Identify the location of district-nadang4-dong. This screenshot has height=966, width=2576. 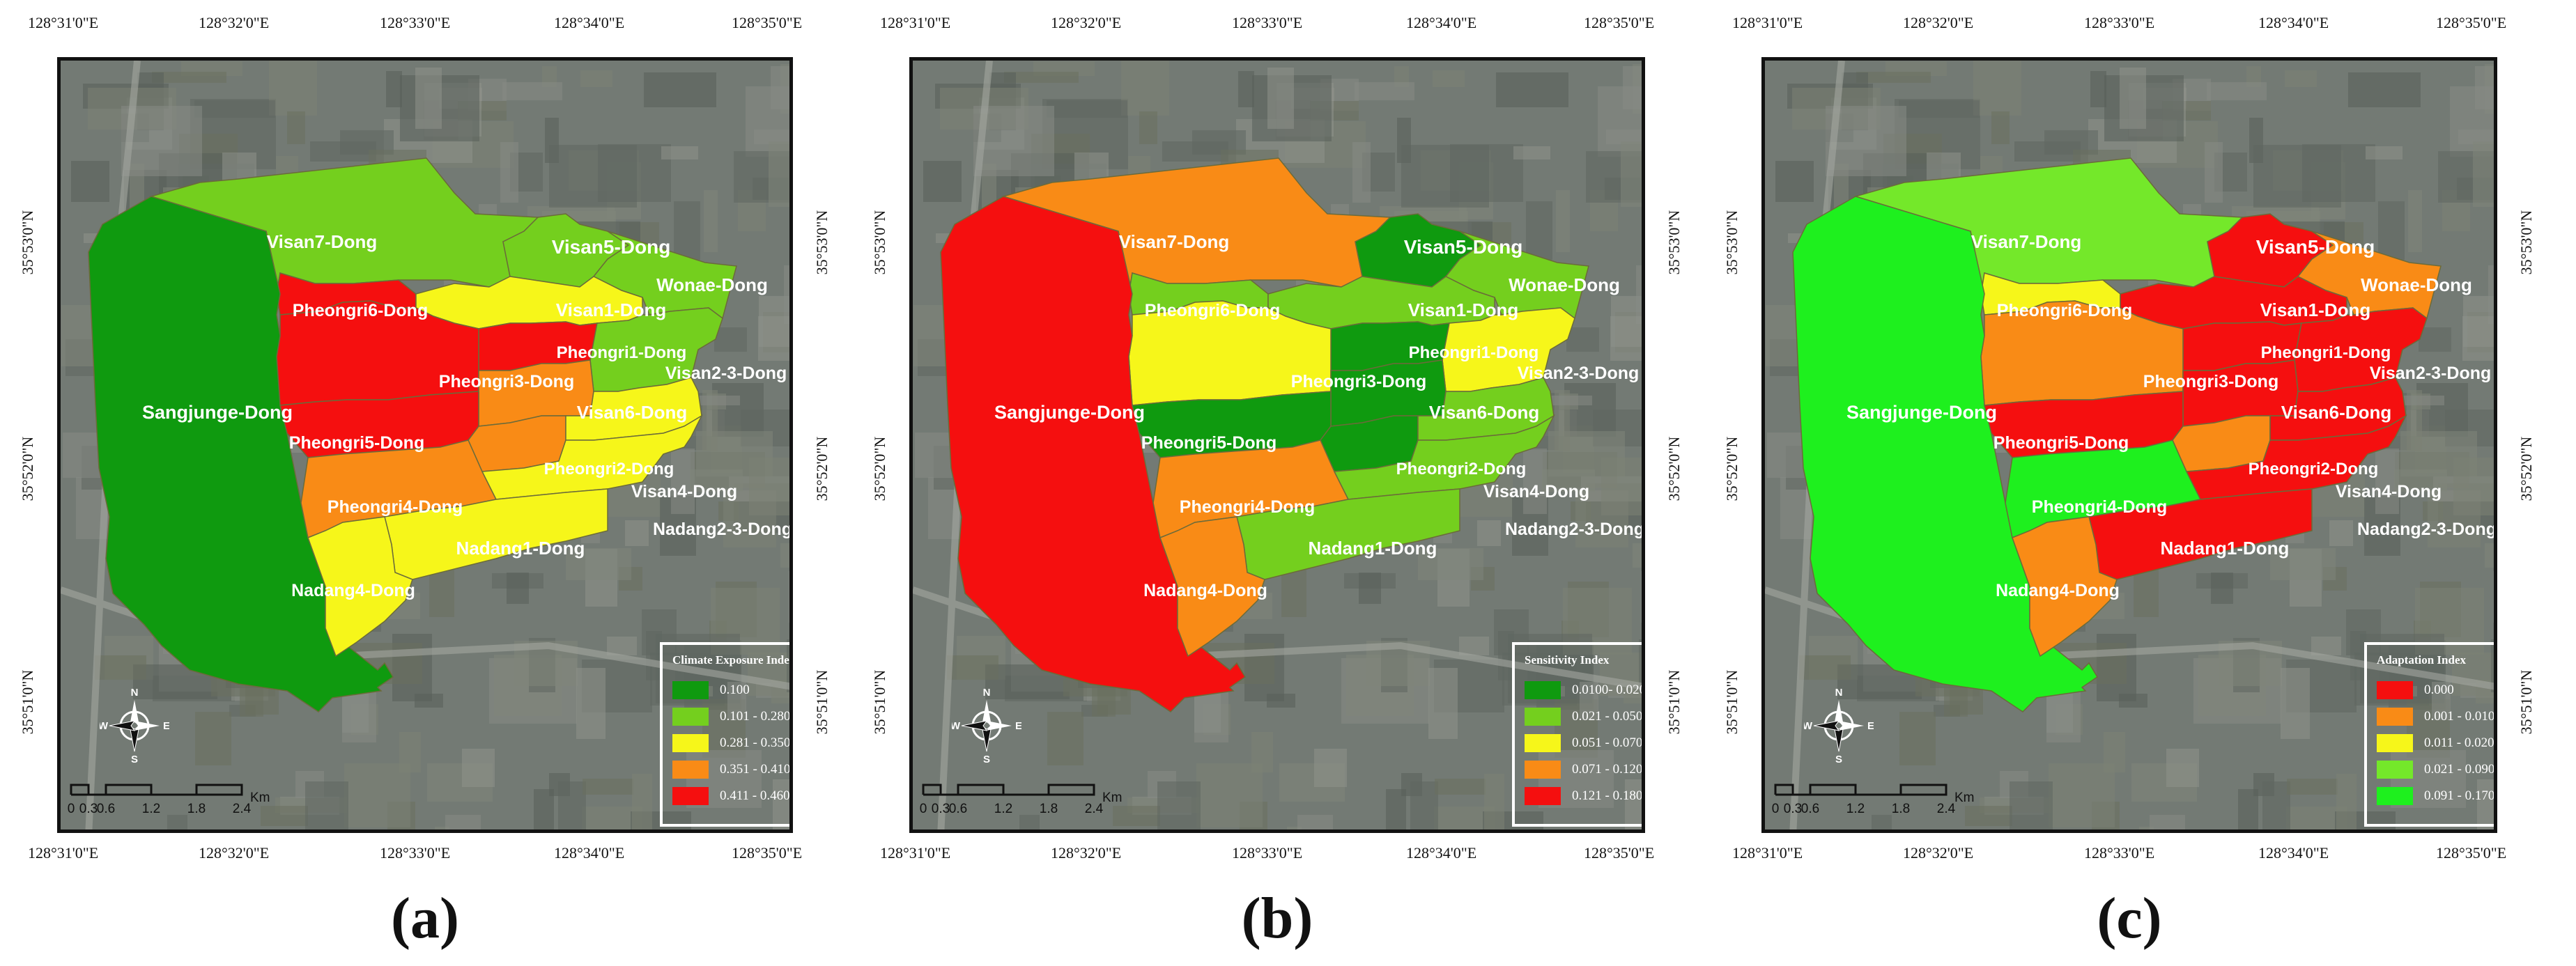
(2065, 586).